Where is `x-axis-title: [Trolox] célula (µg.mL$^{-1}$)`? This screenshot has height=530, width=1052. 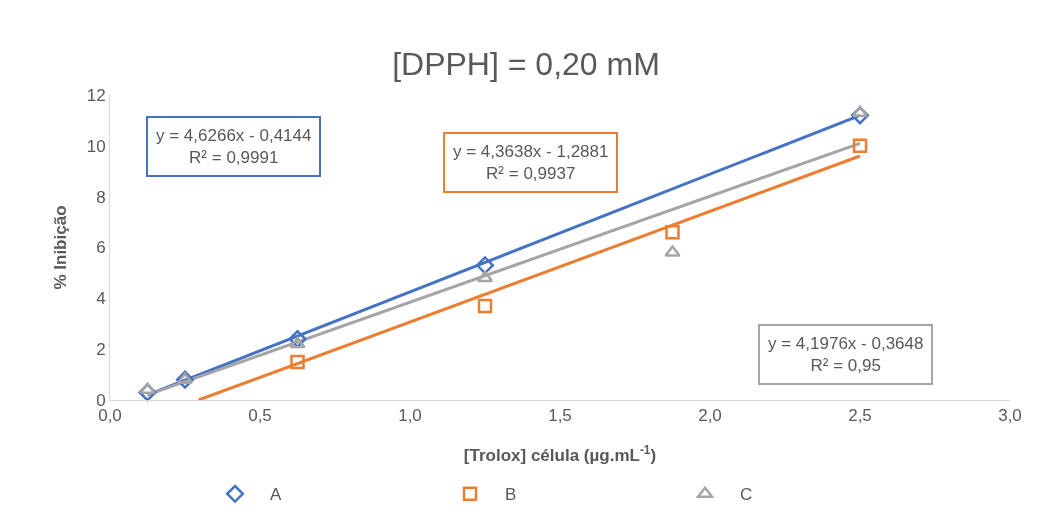 x-axis-title: [Trolox] célula (µg.mL$^{-1}$) is located at coordinates (560, 453).